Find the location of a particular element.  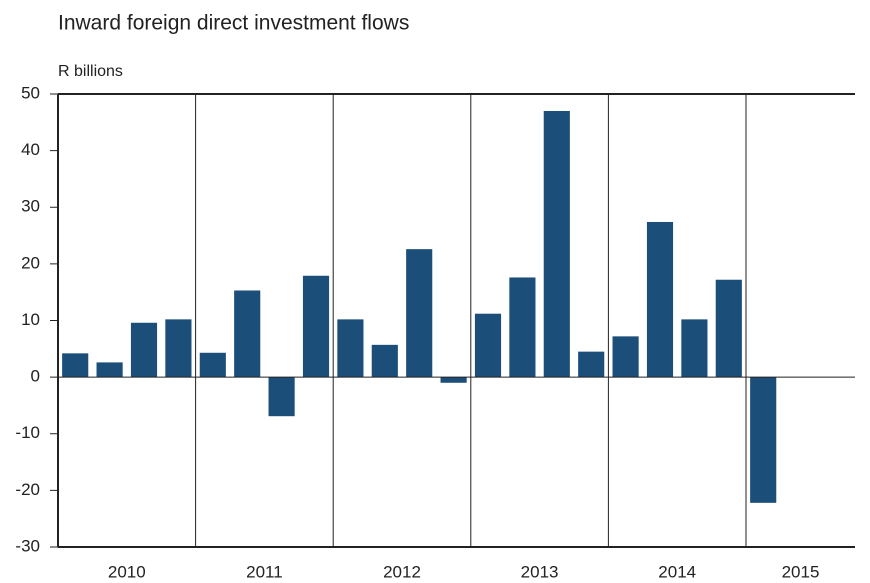

y-tick-label: -10 is located at coordinates (27, 432).